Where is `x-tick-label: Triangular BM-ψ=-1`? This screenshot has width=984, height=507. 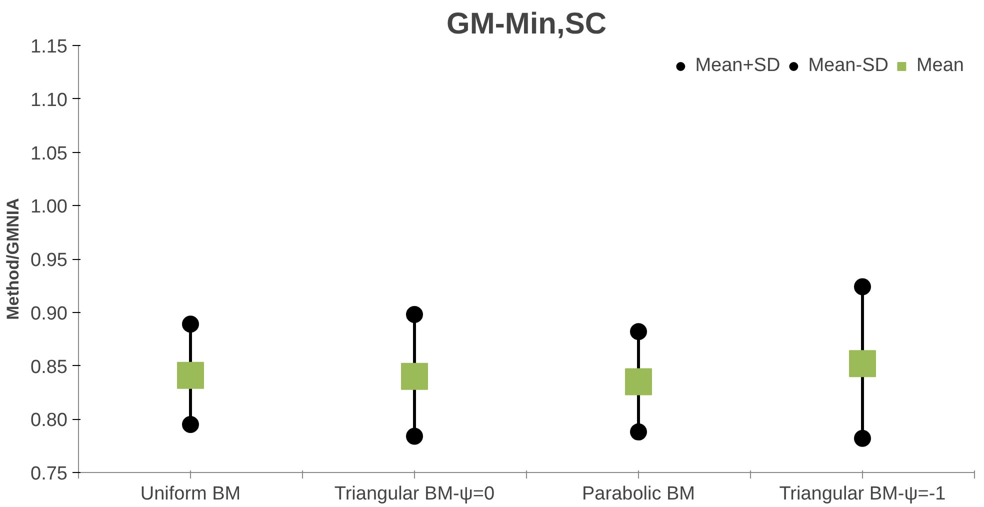 x-tick-label: Triangular BM-ψ=-1 is located at coordinates (862, 494).